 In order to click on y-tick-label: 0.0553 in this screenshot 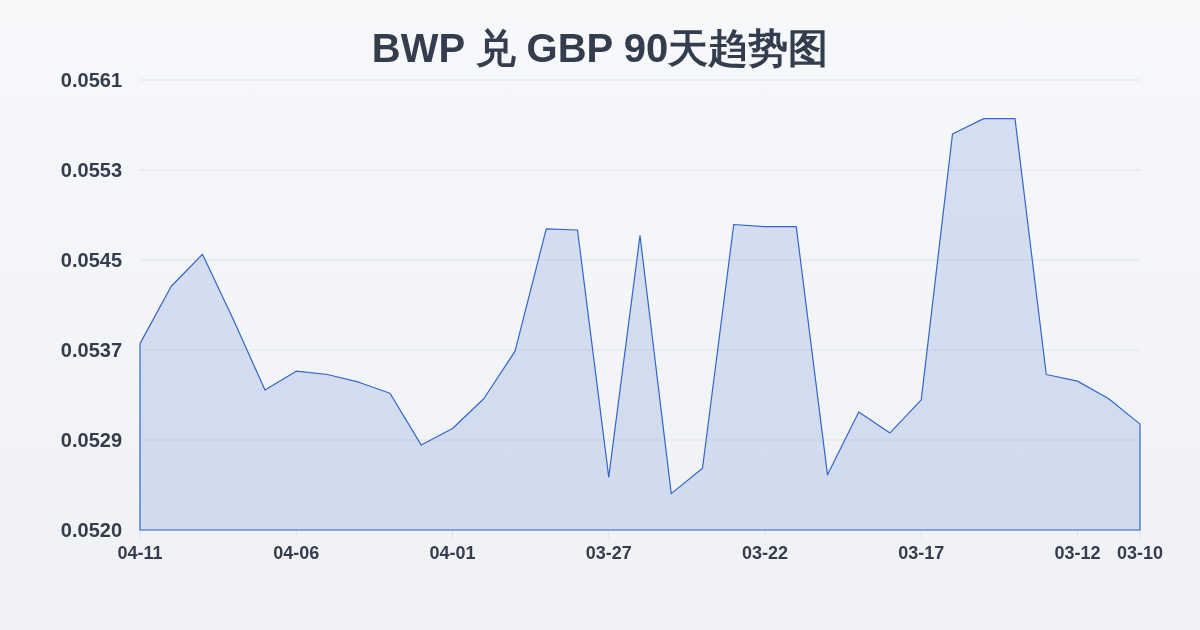, I will do `click(91, 170)`.